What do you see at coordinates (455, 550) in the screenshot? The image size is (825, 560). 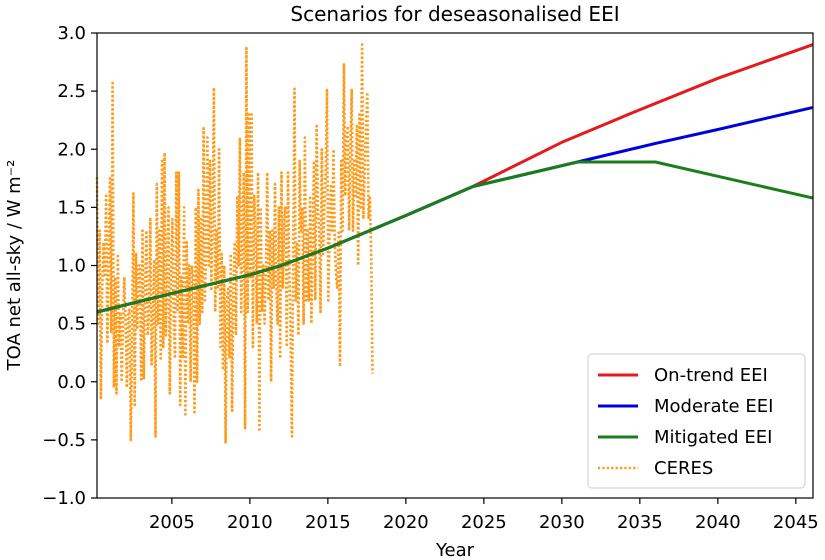 I see `x-axis-title: Year` at bounding box center [455, 550].